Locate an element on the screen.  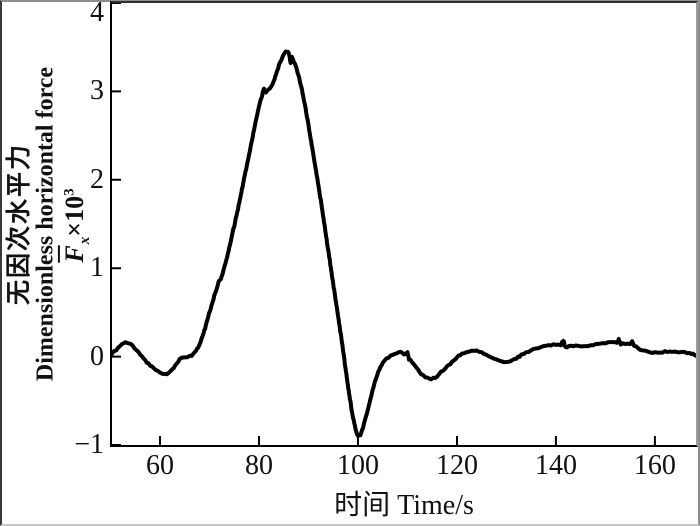
x-tick-label: 100 is located at coordinates (357, 465).